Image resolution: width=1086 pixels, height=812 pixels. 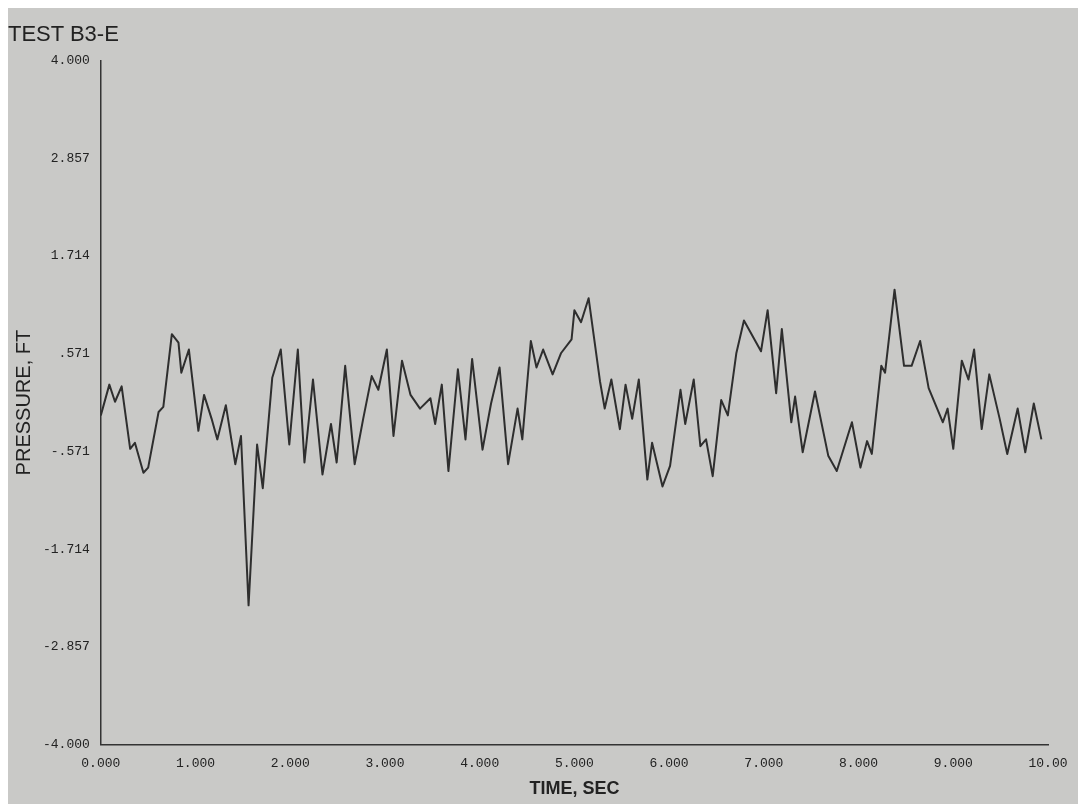 What do you see at coordinates (101, 764) in the screenshot?
I see `x-tick-label: 0.000` at bounding box center [101, 764].